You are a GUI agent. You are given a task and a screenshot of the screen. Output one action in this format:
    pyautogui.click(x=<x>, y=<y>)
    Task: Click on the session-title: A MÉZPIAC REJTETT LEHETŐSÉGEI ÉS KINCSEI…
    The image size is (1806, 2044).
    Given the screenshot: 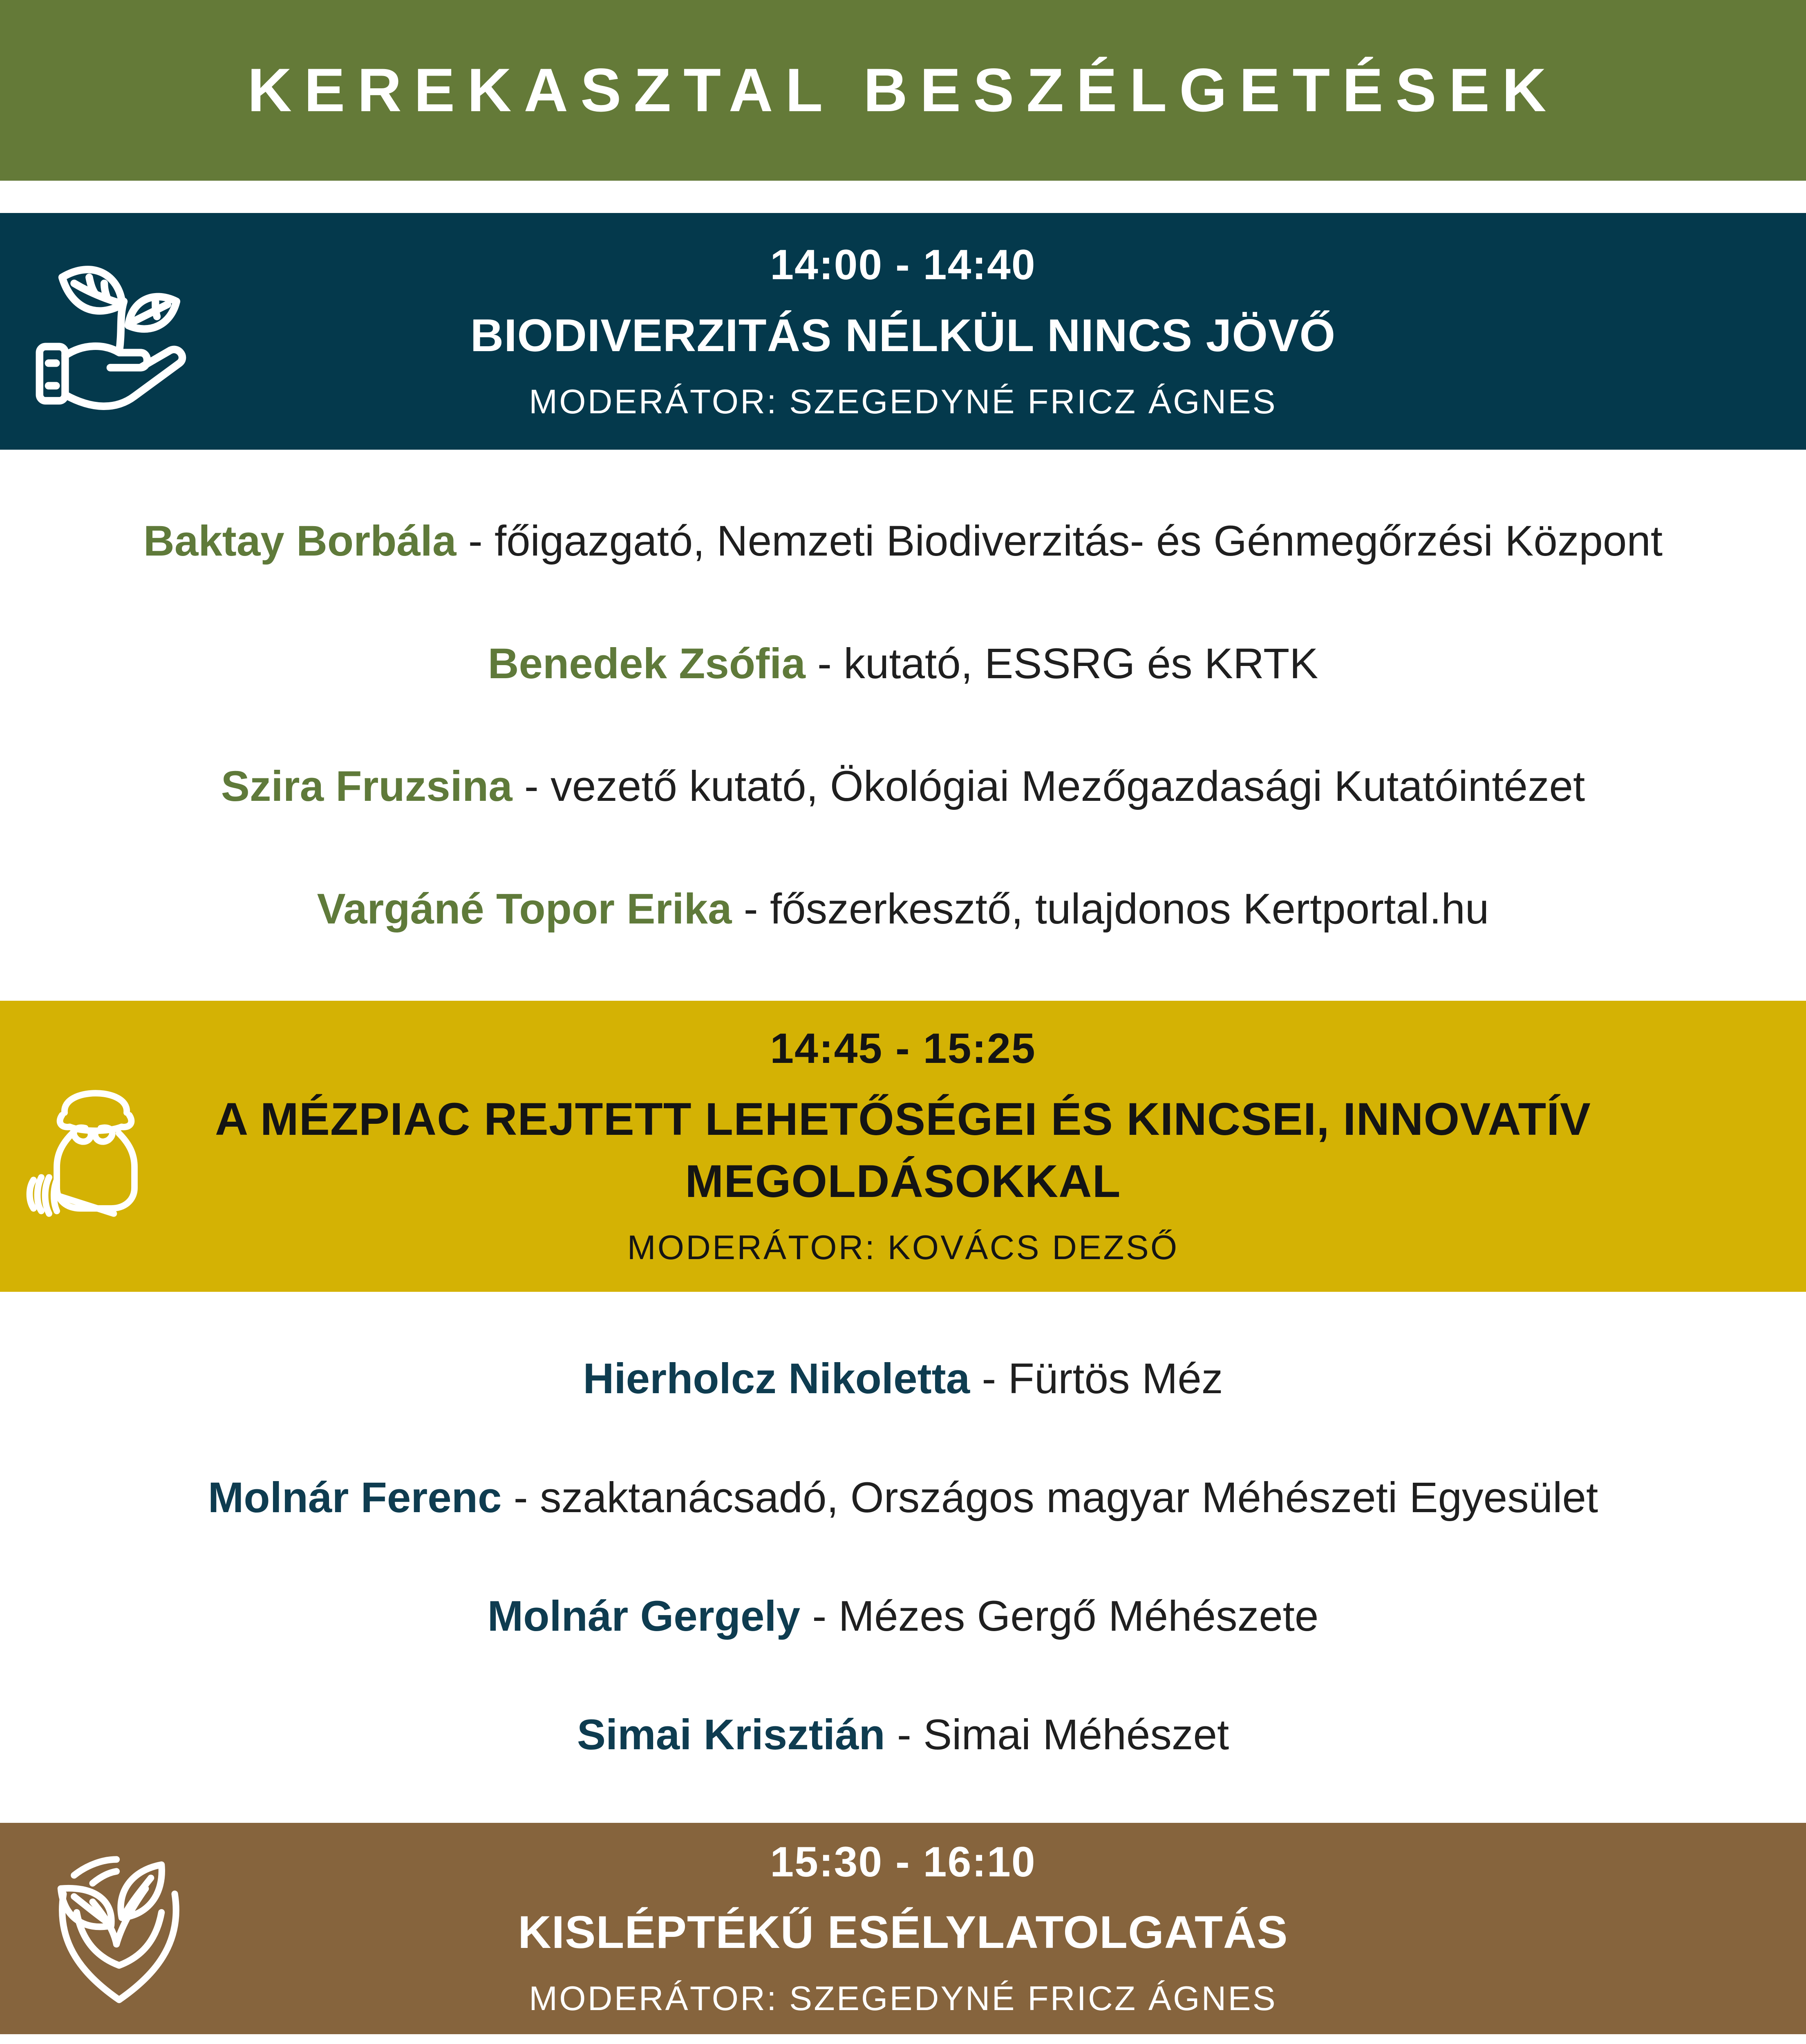 What is the action you would take?
    pyautogui.click(x=903, y=1150)
    